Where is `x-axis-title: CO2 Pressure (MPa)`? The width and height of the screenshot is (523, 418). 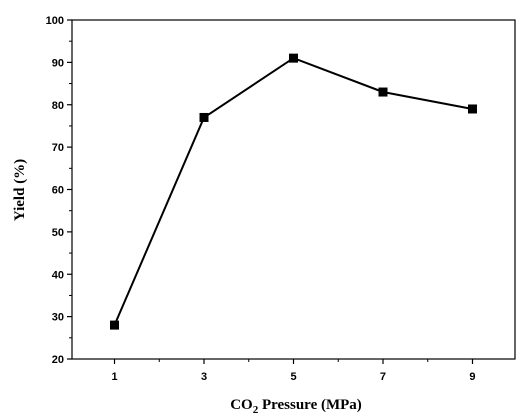 x-axis-title: CO2 Pressure (MPa) is located at coordinates (296, 406).